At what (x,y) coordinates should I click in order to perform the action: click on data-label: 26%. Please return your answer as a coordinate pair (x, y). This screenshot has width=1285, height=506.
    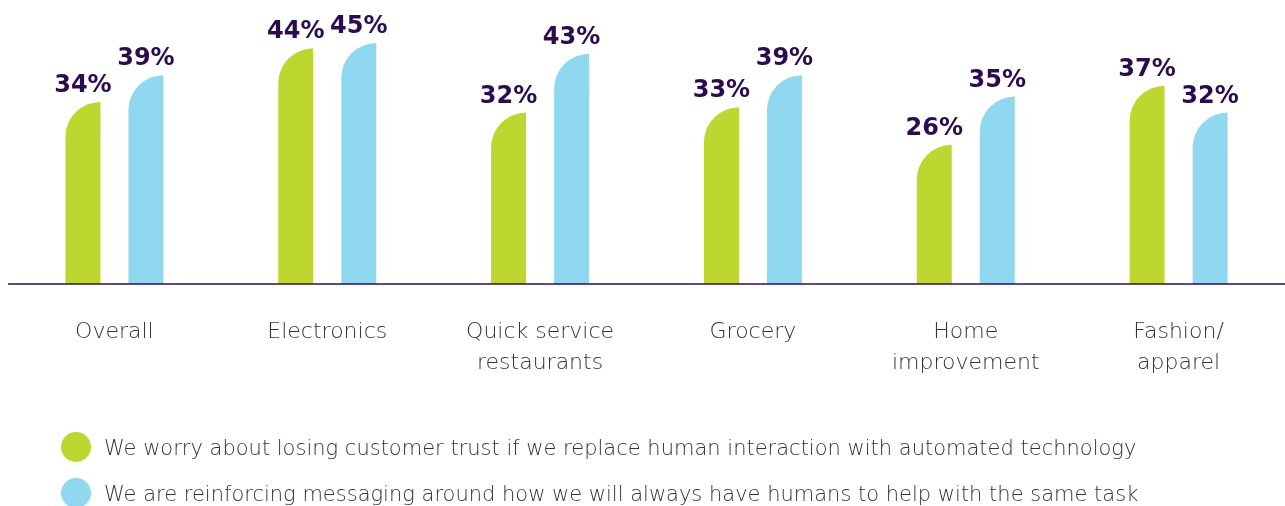
    Looking at the image, I should click on (934, 126).